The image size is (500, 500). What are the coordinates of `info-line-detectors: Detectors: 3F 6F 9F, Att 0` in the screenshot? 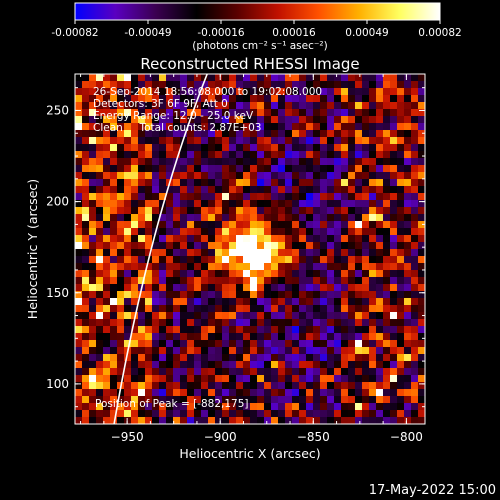 It's located at (160, 104).